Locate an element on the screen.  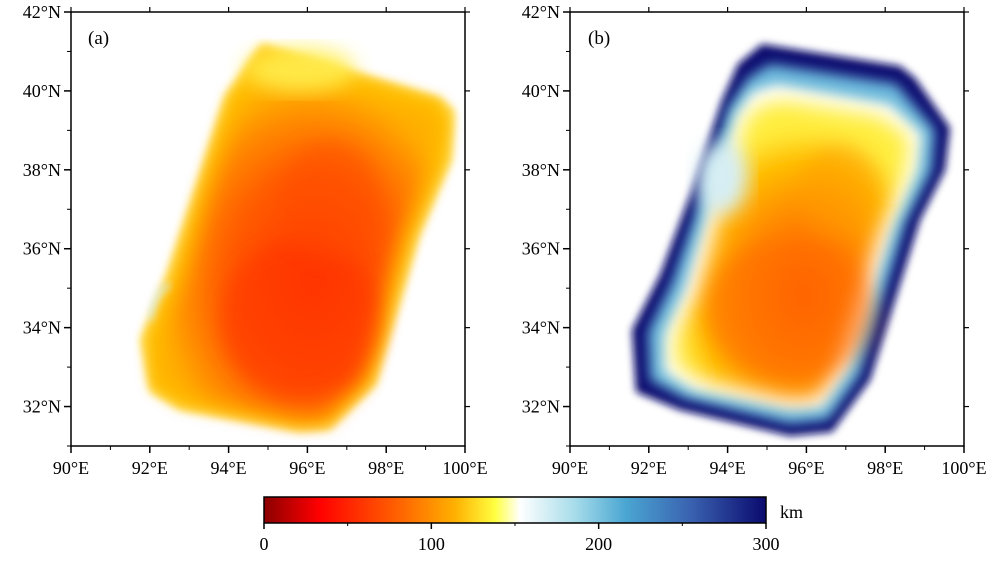
panel-a-yellow-top is located at coordinates (300, 70).